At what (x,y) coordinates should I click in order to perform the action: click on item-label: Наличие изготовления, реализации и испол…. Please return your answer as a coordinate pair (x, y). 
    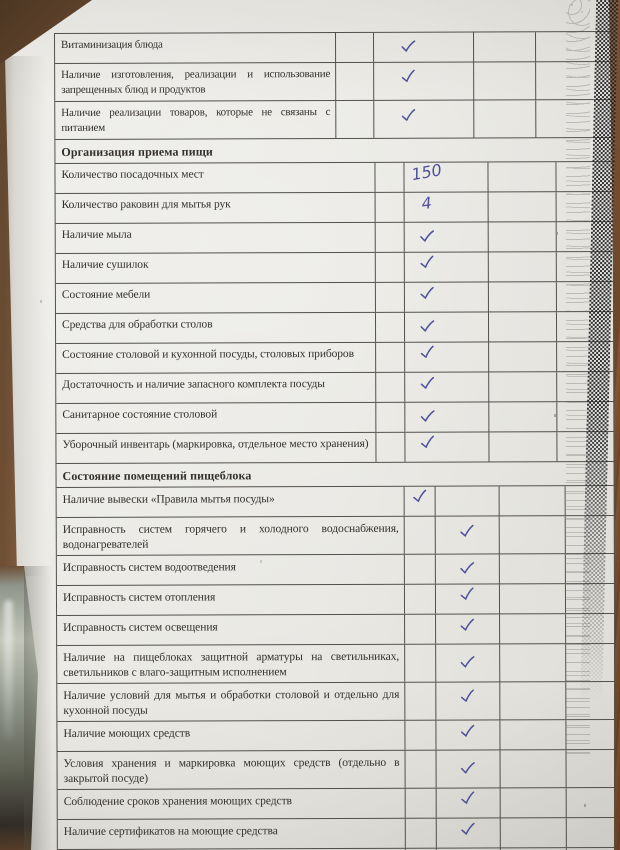
    Looking at the image, I should click on (196, 82).